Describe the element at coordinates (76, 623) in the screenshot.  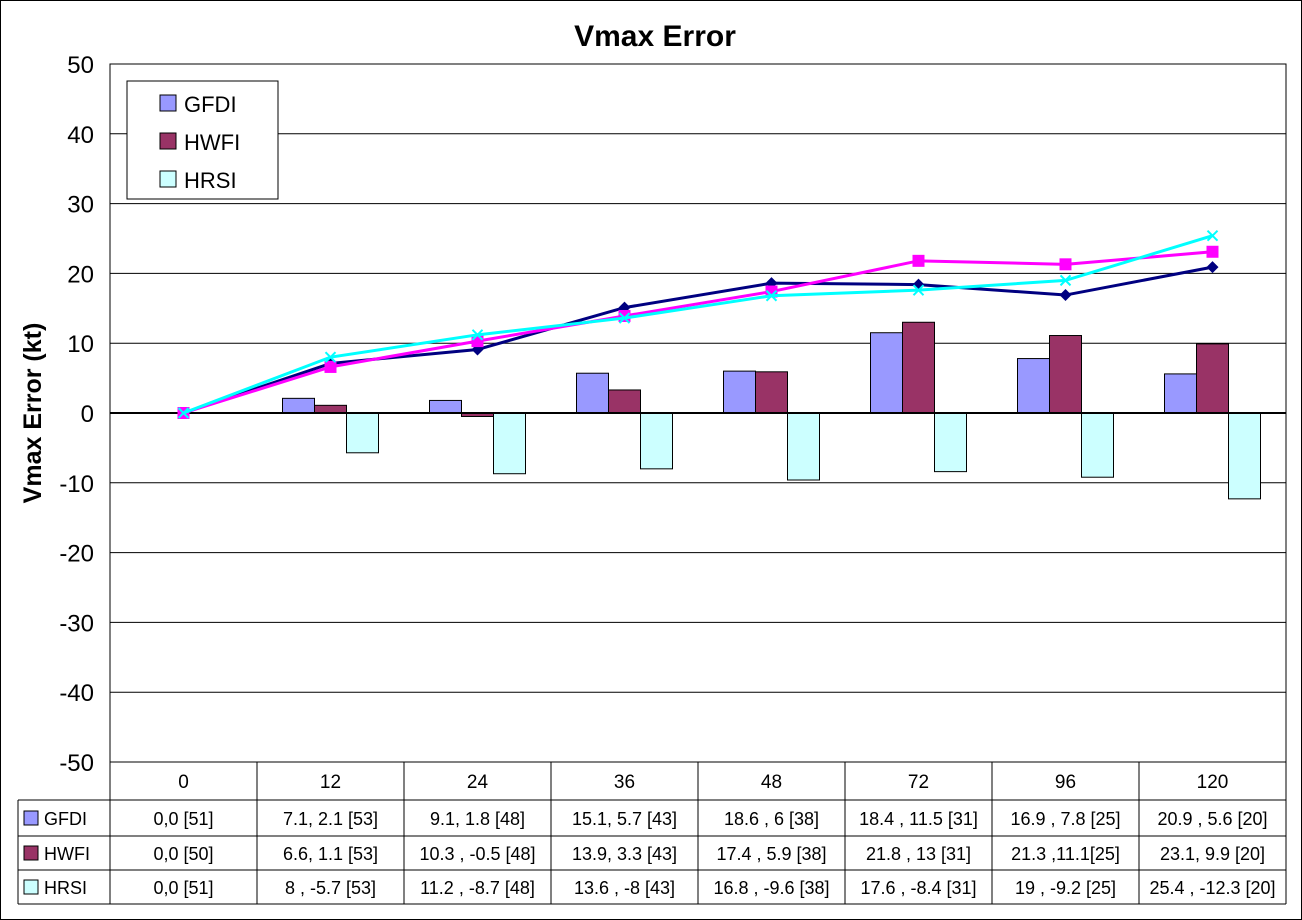
I see `y-tick-label: -30` at that location.